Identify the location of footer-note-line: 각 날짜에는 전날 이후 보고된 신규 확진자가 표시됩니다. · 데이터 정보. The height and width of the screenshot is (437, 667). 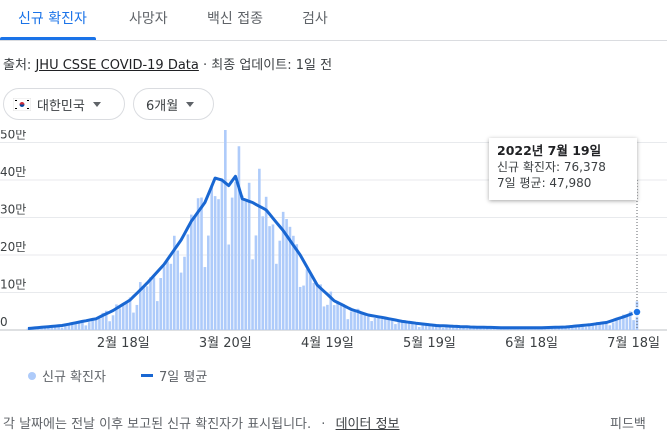
(201, 422).